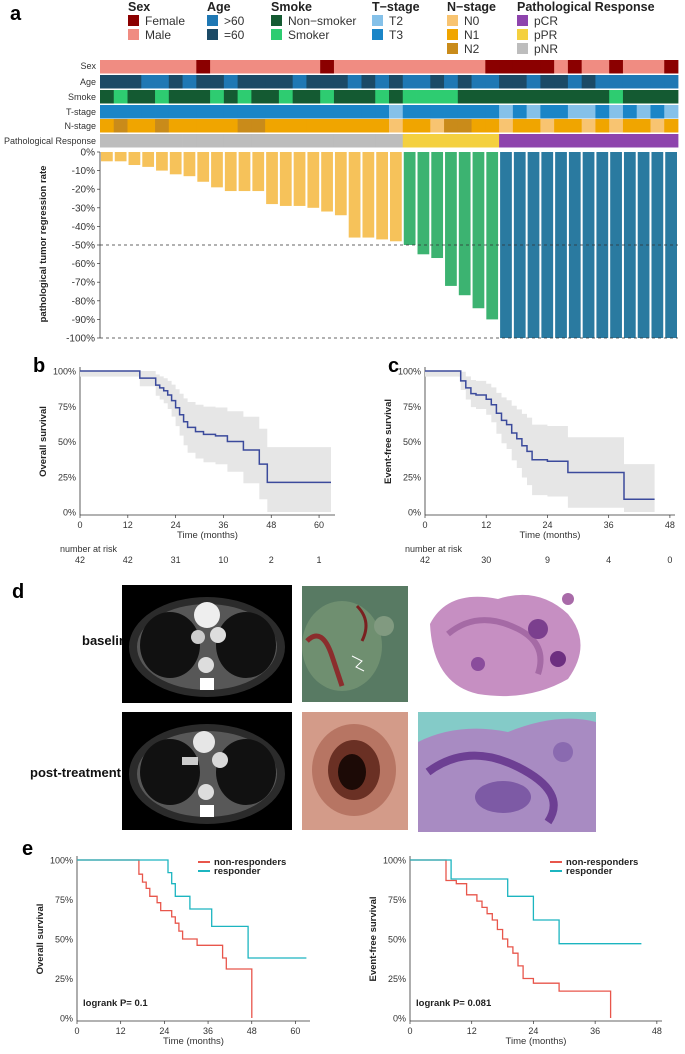  I want to click on track-label-smoke: Smoke, so click(82, 97).